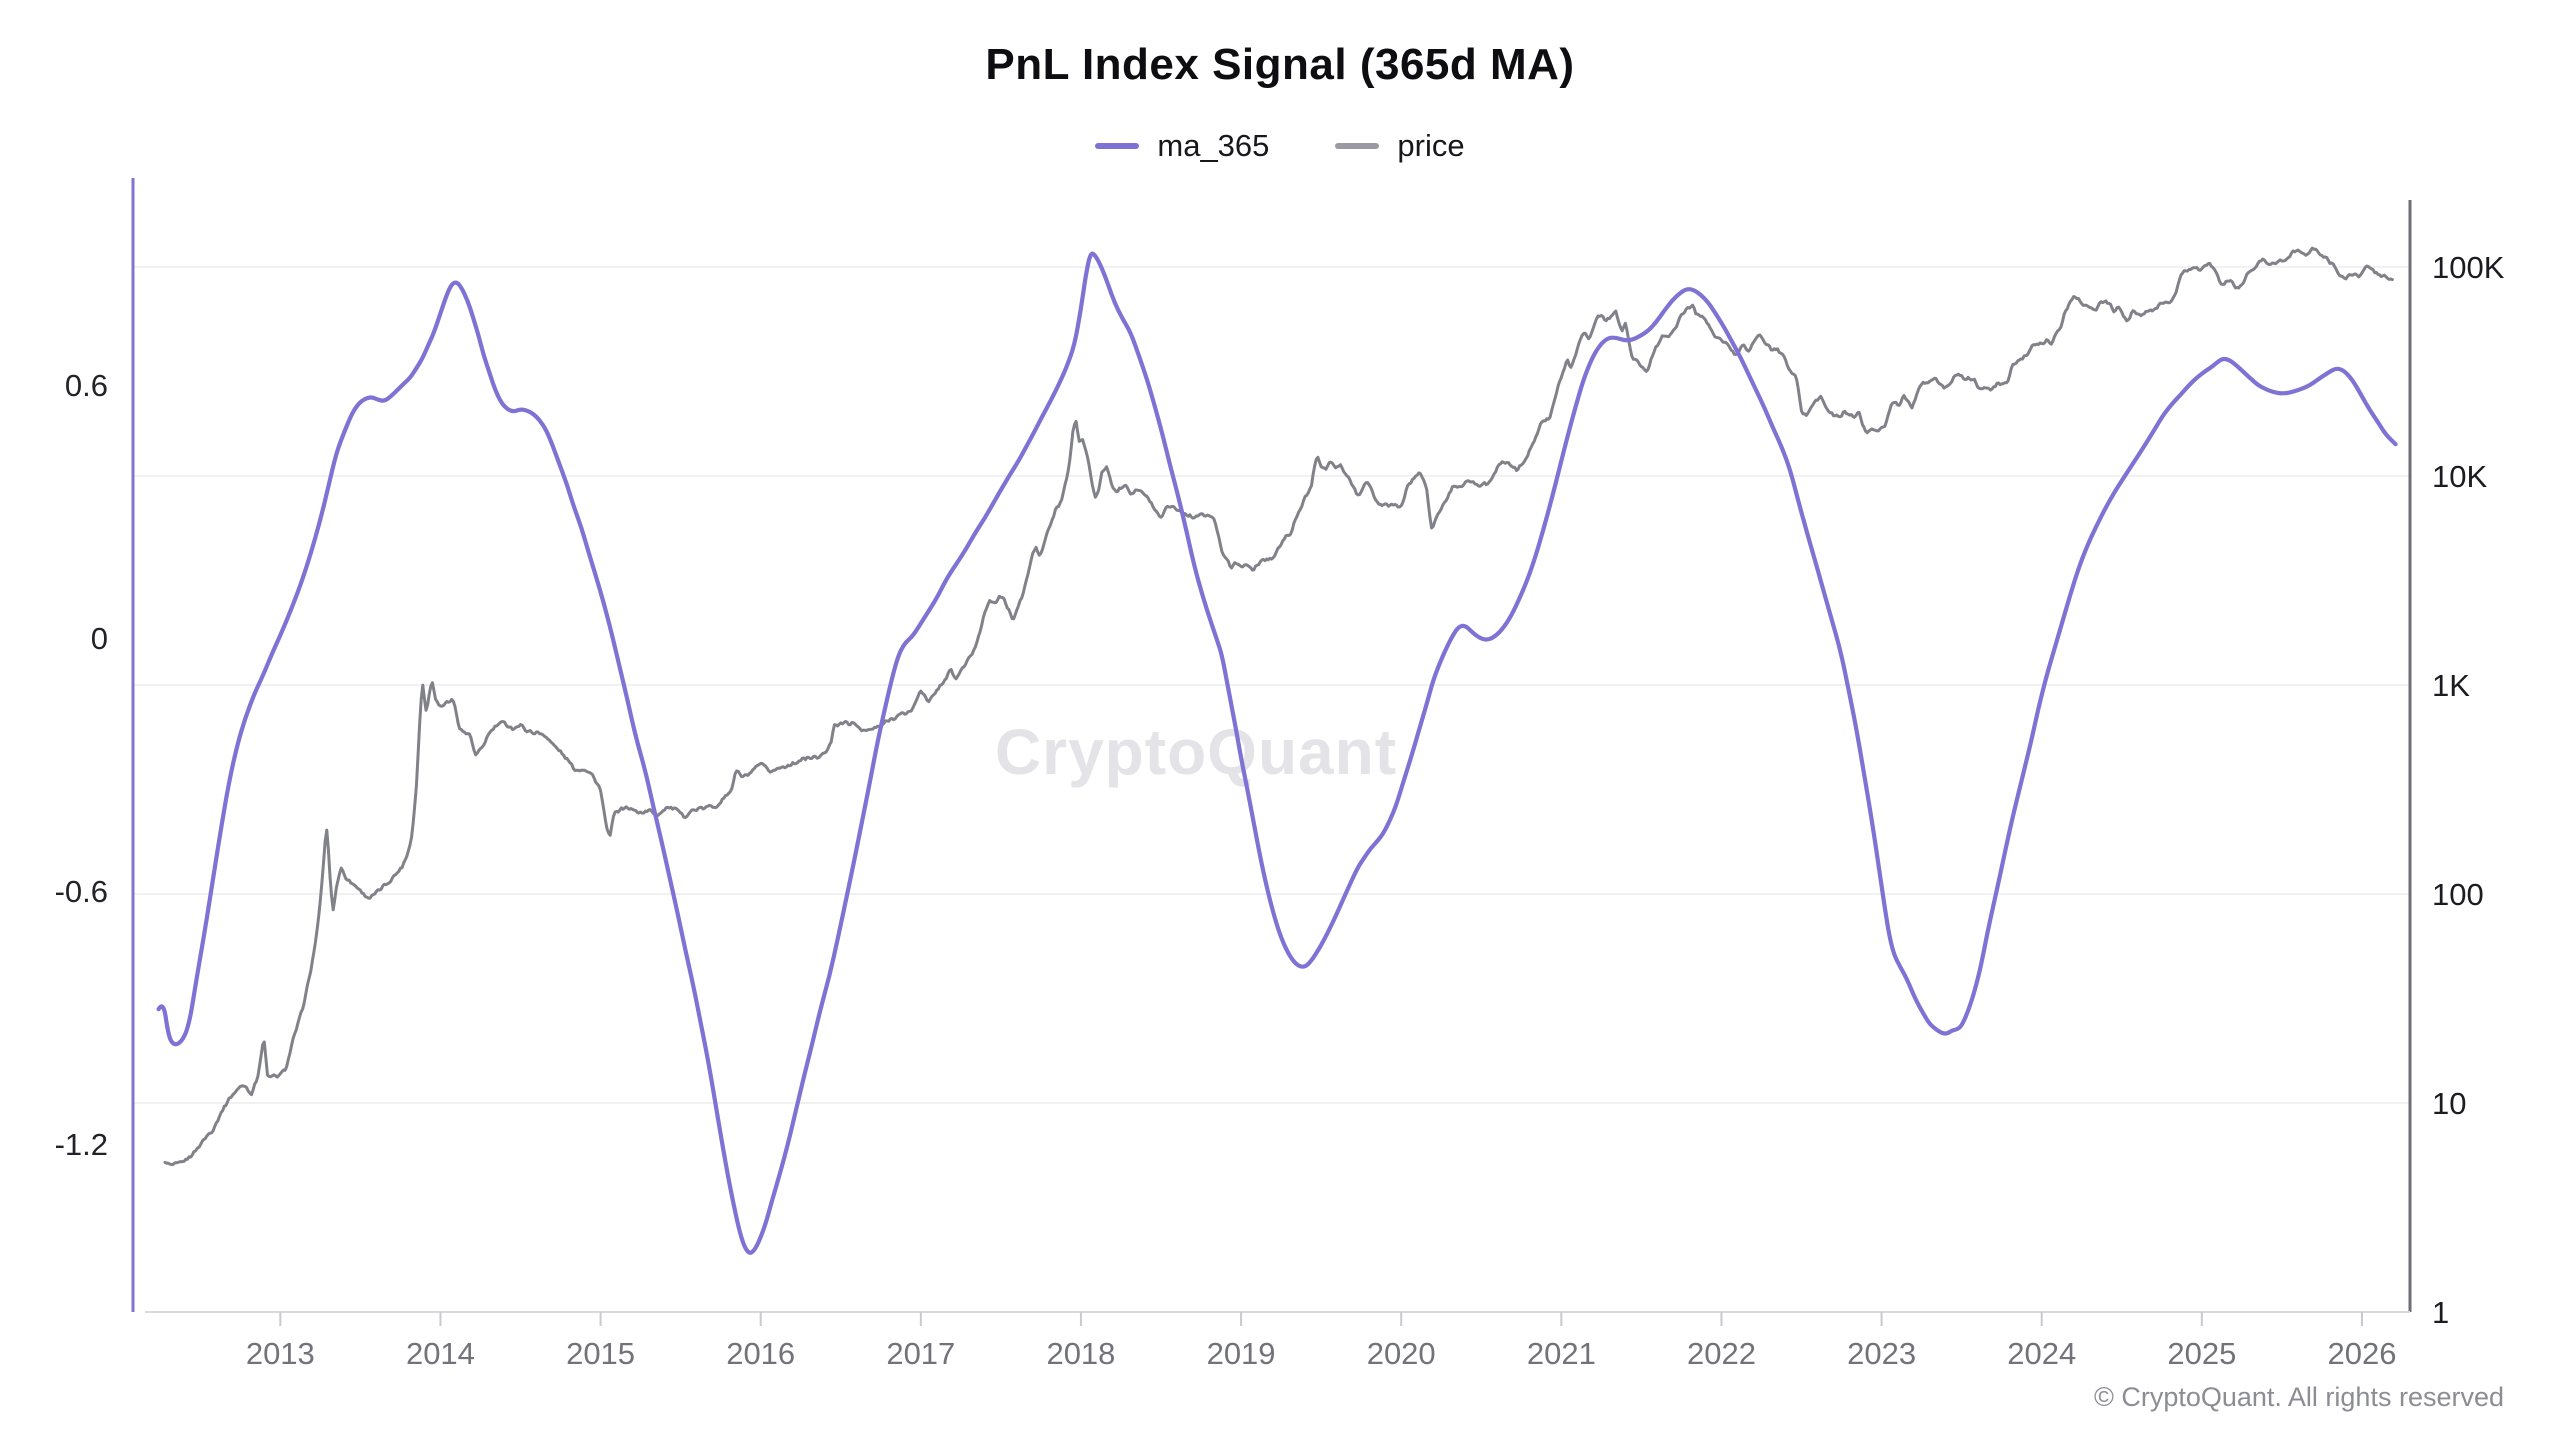  Describe the element at coordinates (760, 1353) in the screenshot. I see `x-tick-label: 2016` at that location.